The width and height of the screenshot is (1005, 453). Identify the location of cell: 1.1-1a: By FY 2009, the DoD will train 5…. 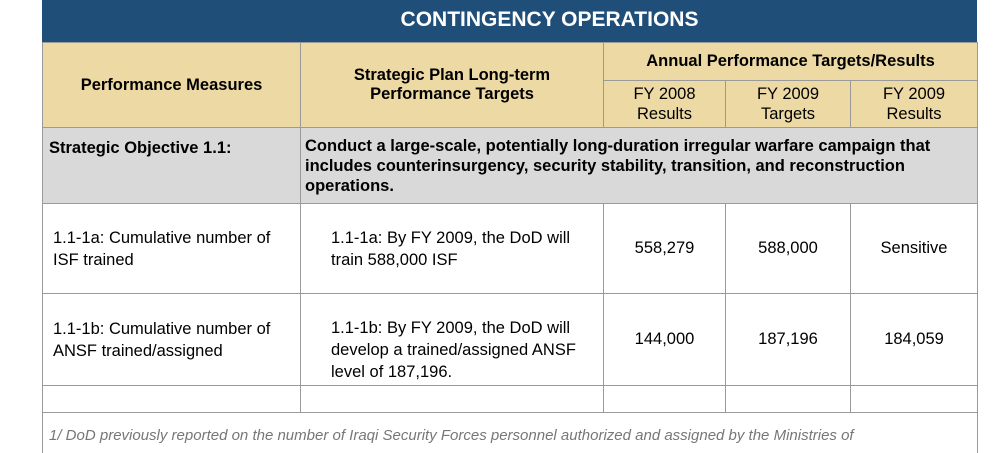
(452, 248).